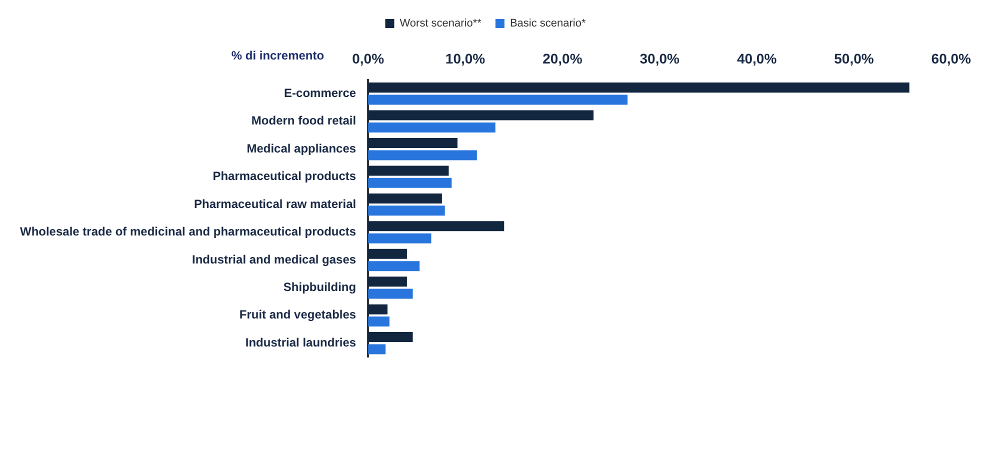 The width and height of the screenshot is (983, 449). What do you see at coordinates (275, 203) in the screenshot?
I see `y-tick-label: Pharmaceutical raw material` at bounding box center [275, 203].